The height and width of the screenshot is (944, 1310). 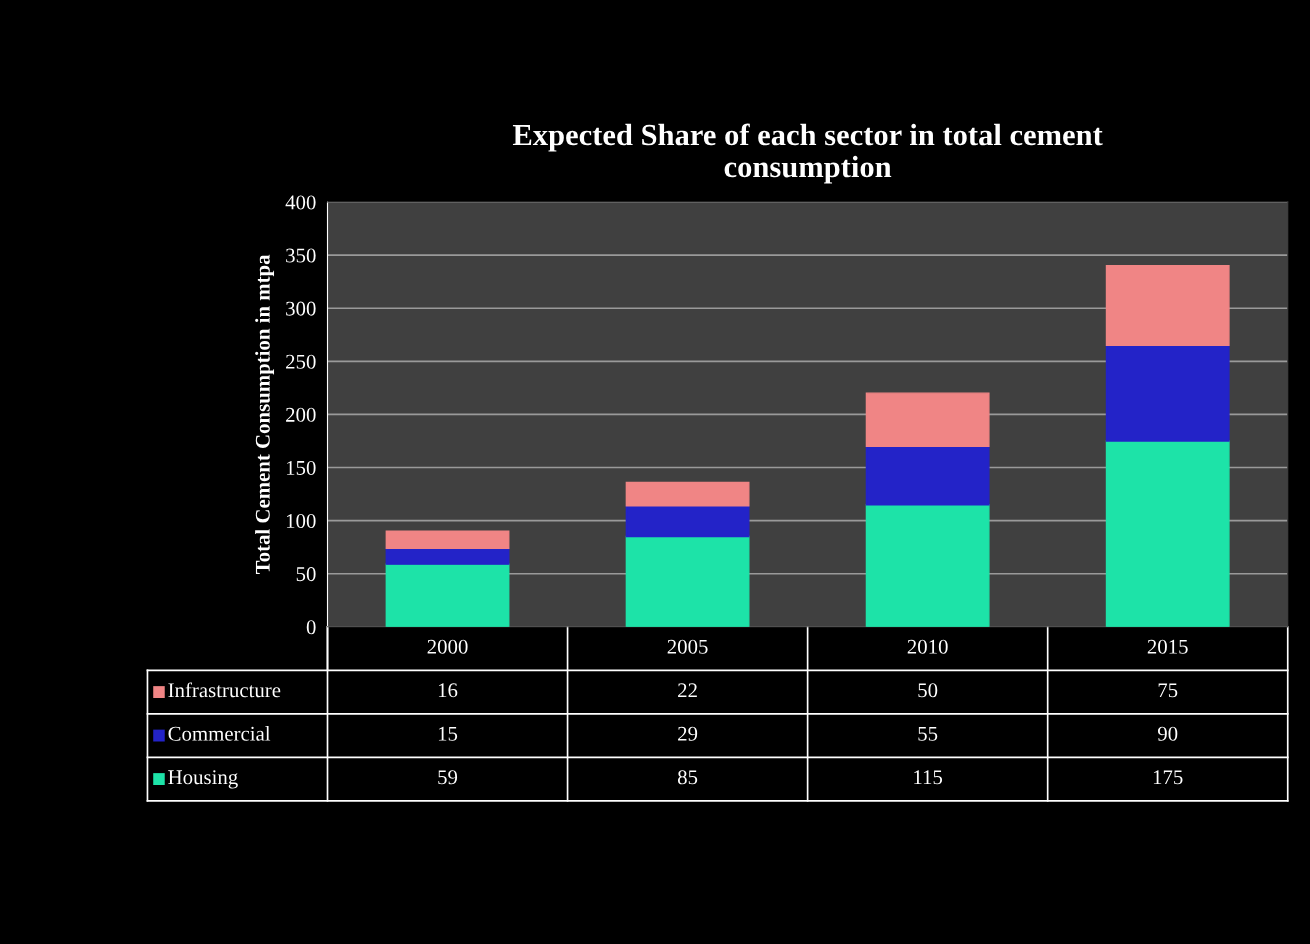 I want to click on y-tick-label: 200, so click(x=301, y=414).